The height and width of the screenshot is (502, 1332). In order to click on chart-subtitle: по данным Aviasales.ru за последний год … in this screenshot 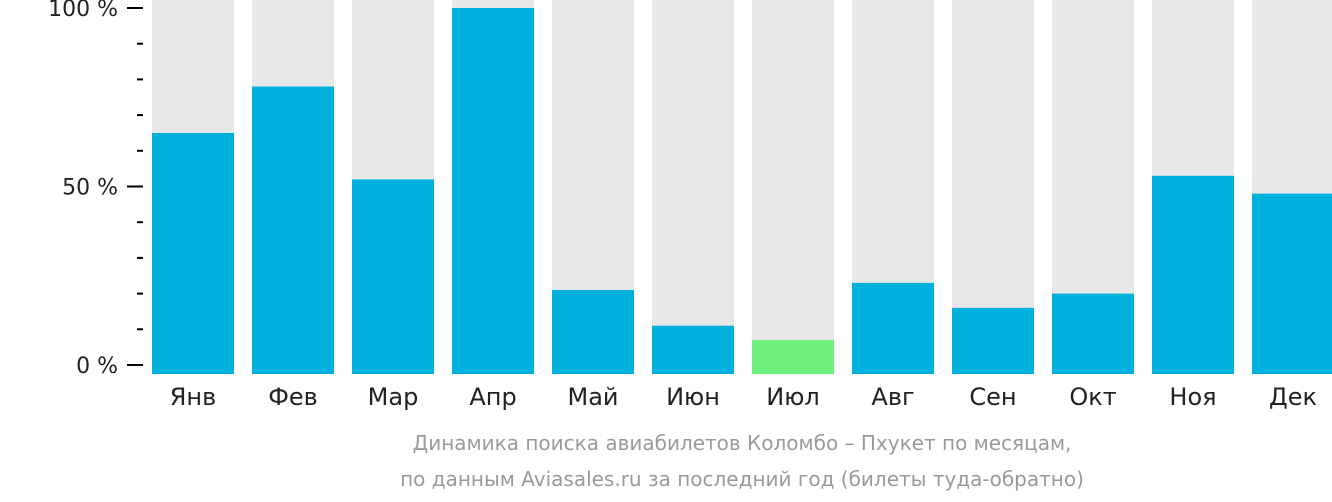, I will do `click(742, 479)`.